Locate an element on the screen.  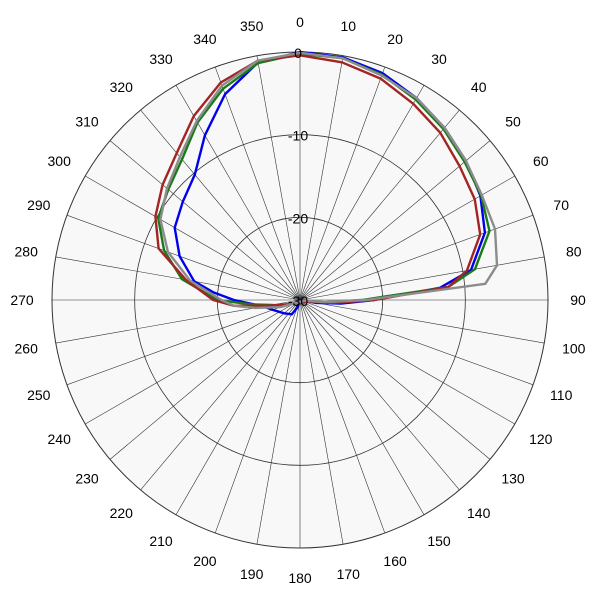
angle-label-110: 110 is located at coordinates (561, 395).